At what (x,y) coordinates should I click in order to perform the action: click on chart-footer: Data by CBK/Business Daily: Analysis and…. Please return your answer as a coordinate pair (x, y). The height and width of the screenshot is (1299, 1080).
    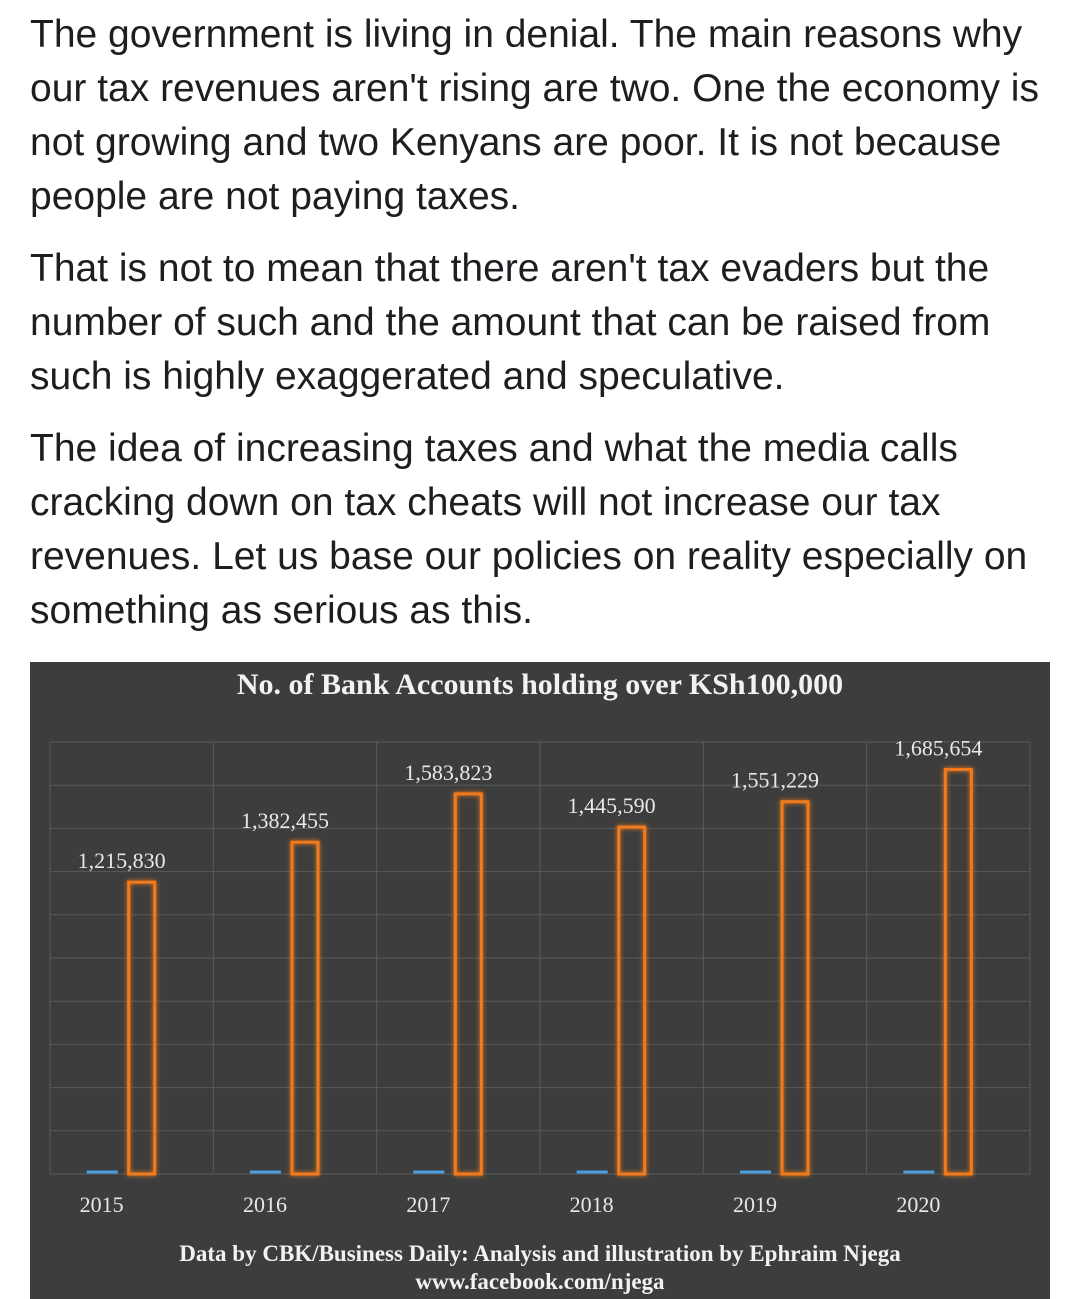
    Looking at the image, I should click on (540, 1268).